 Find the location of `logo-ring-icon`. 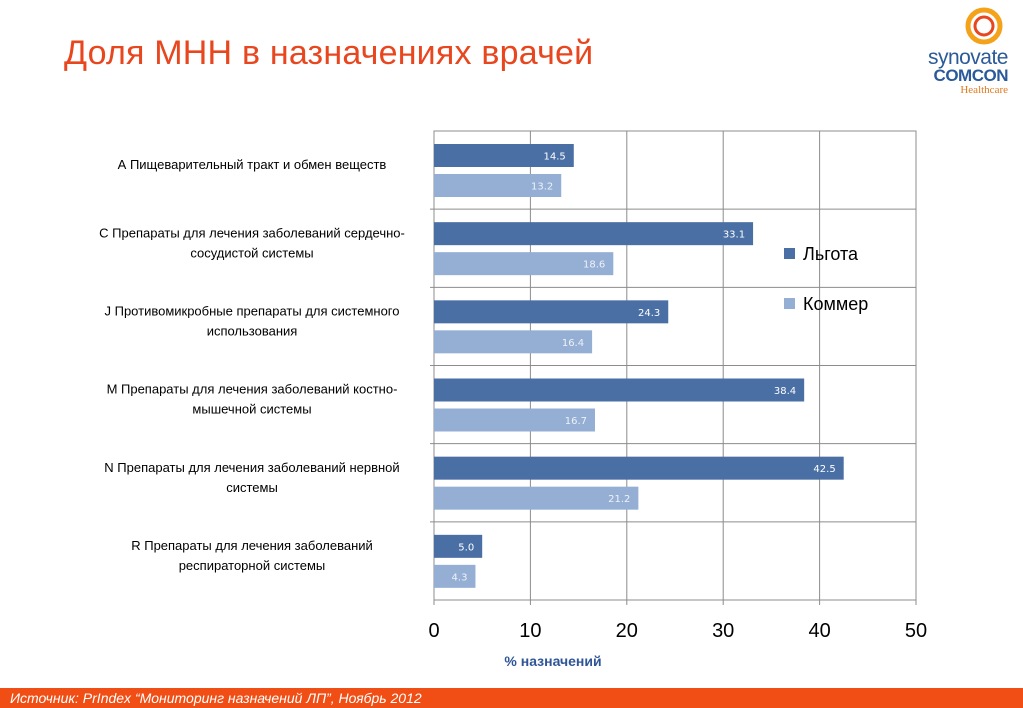

logo-ring-icon is located at coordinates (984, 26).